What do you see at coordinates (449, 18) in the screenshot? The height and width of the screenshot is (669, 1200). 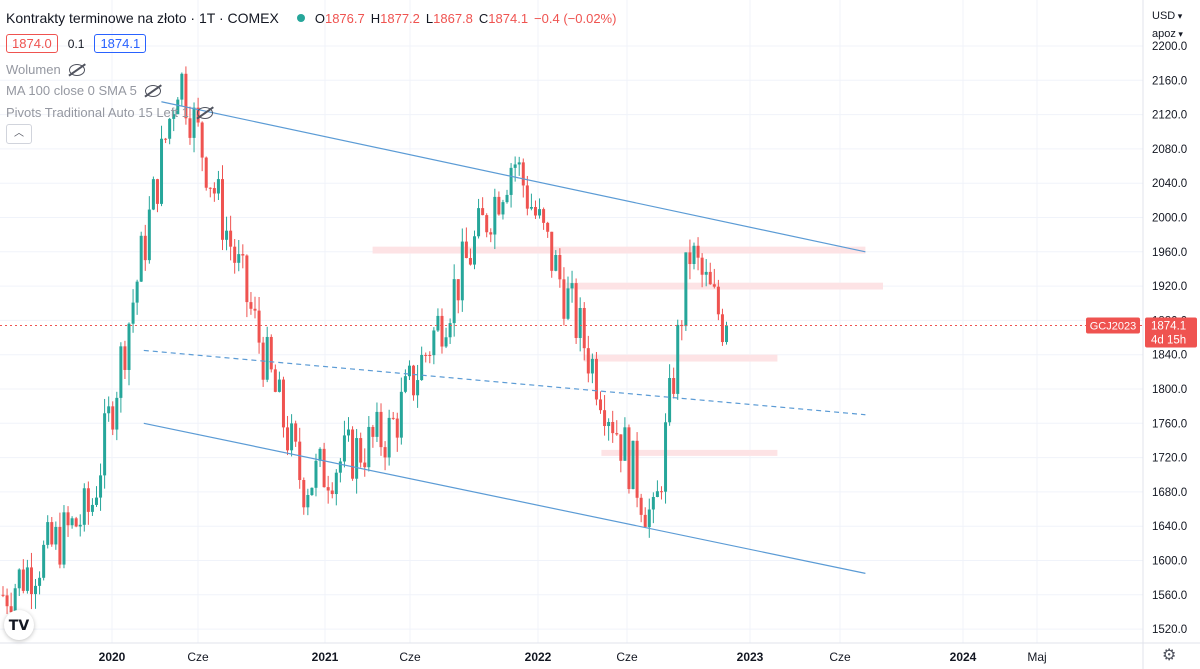 I see `low-value: L1867.8` at bounding box center [449, 18].